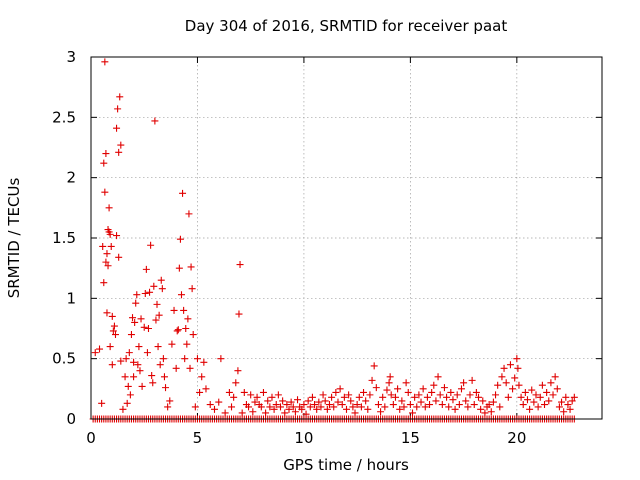 The image size is (640, 480). I want to click on y-axis-label: SRMTID / TECUs, so click(14, 238).